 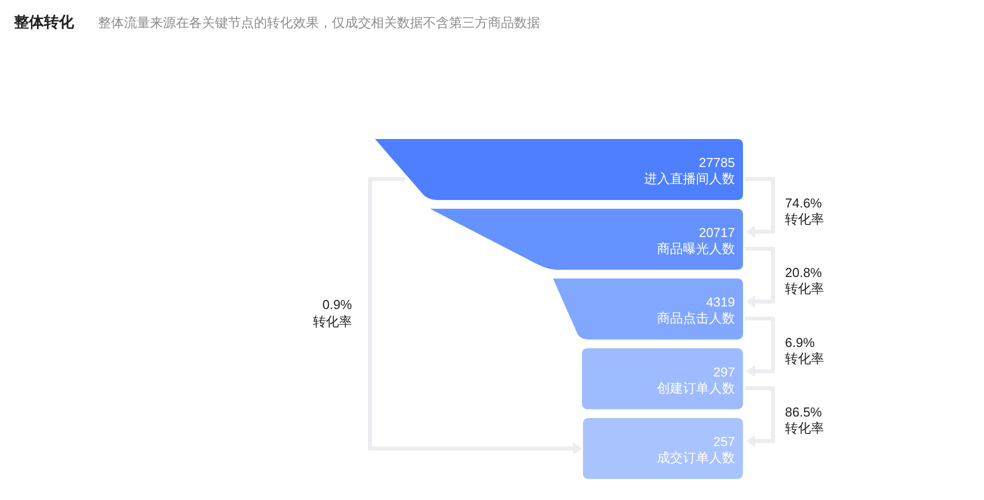 What do you see at coordinates (804, 210) in the screenshot?
I see `step-rate: 74.6% 转化率` at bounding box center [804, 210].